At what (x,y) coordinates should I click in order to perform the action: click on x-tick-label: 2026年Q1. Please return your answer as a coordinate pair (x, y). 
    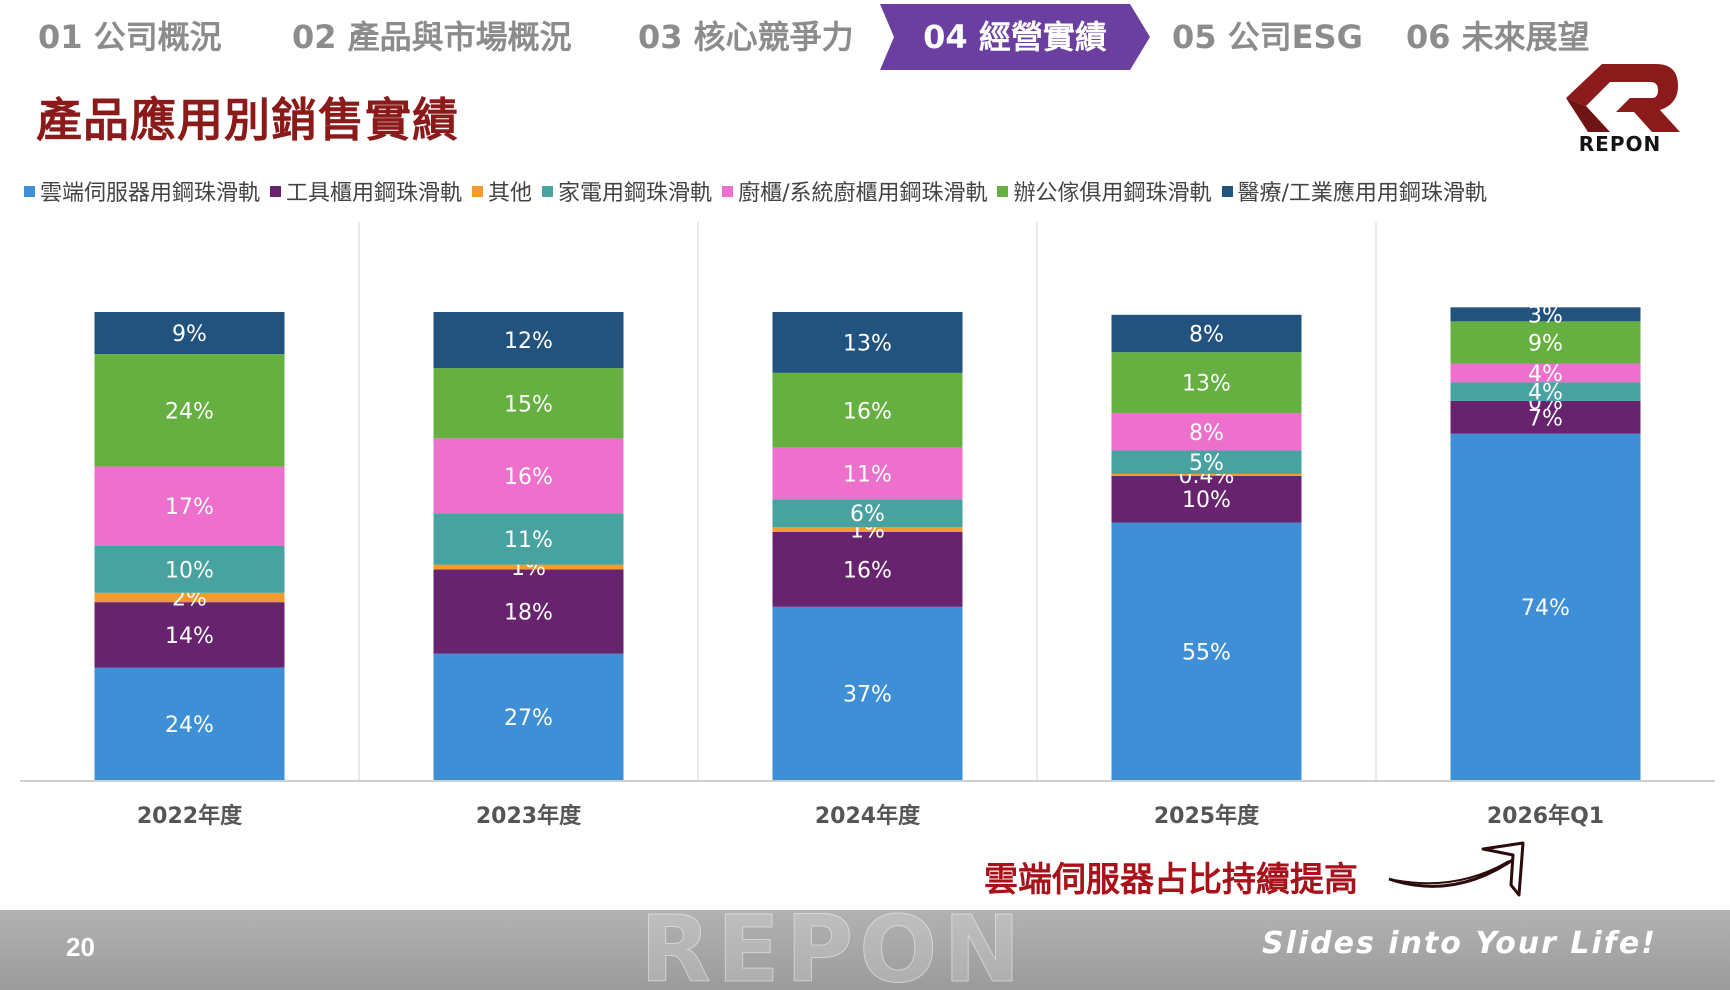
    Looking at the image, I should click on (1545, 816).